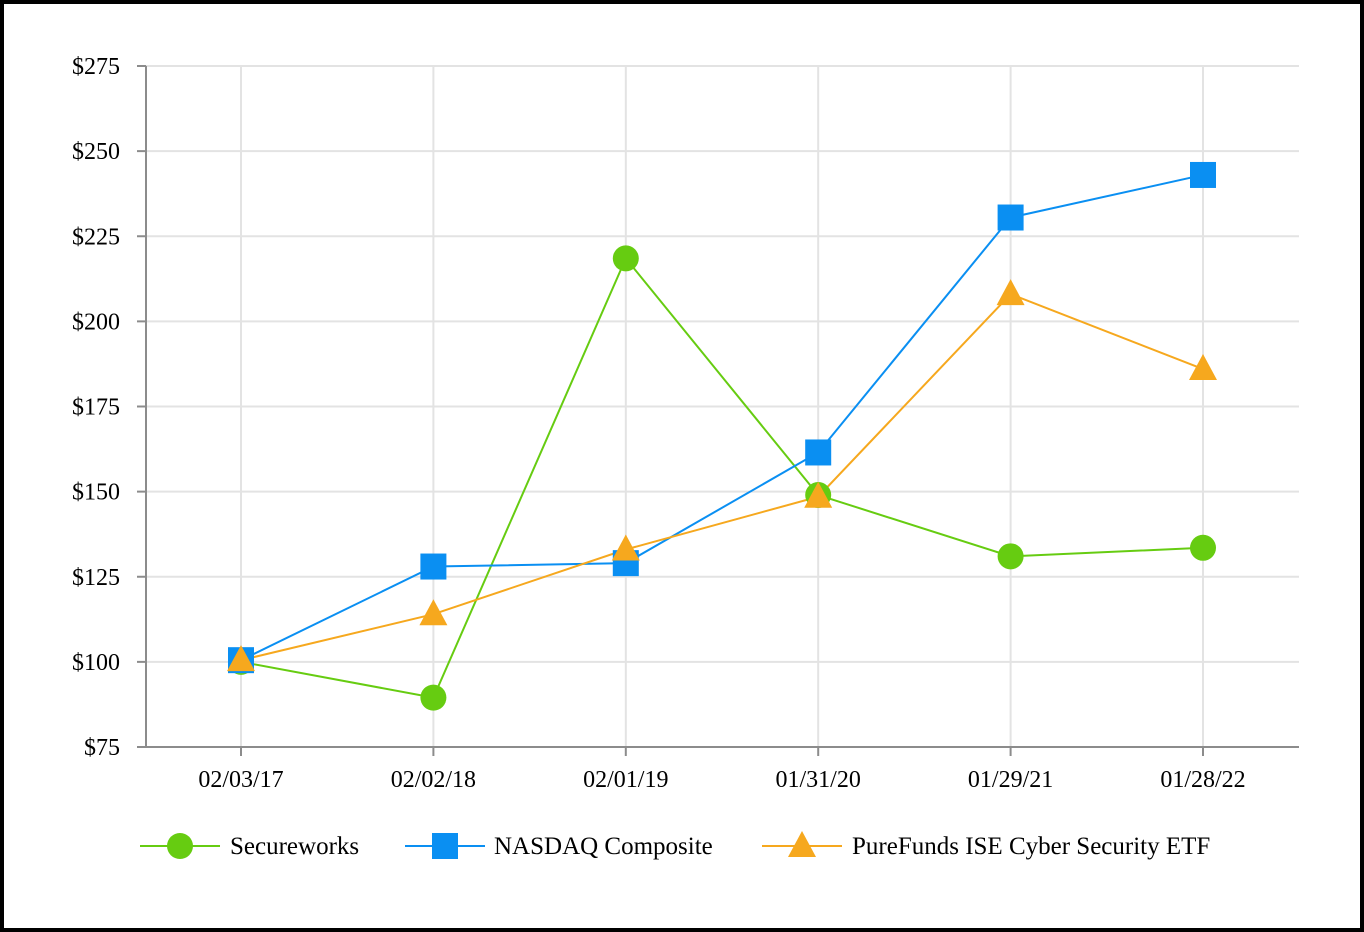 This screenshot has width=1364, height=932. I want to click on legend-marker-circle, so click(180, 846).